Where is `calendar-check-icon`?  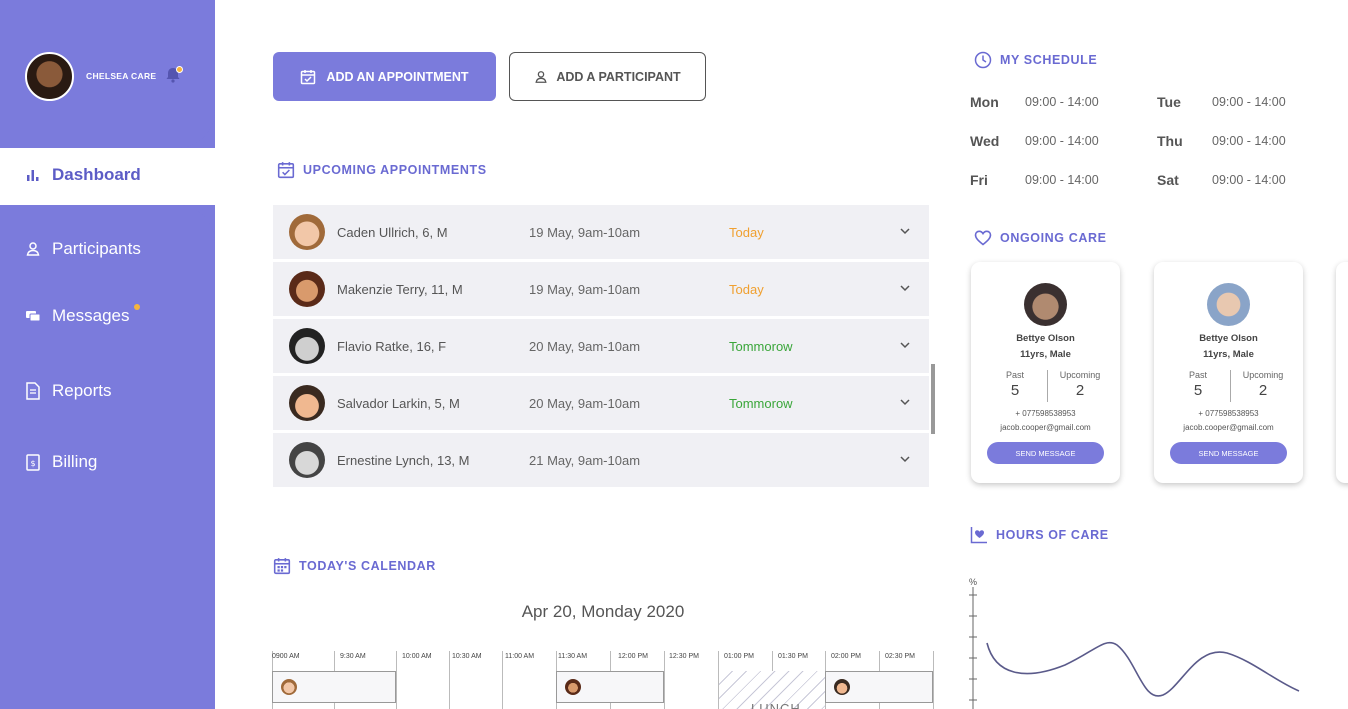 calendar-check-icon is located at coordinates (308, 76).